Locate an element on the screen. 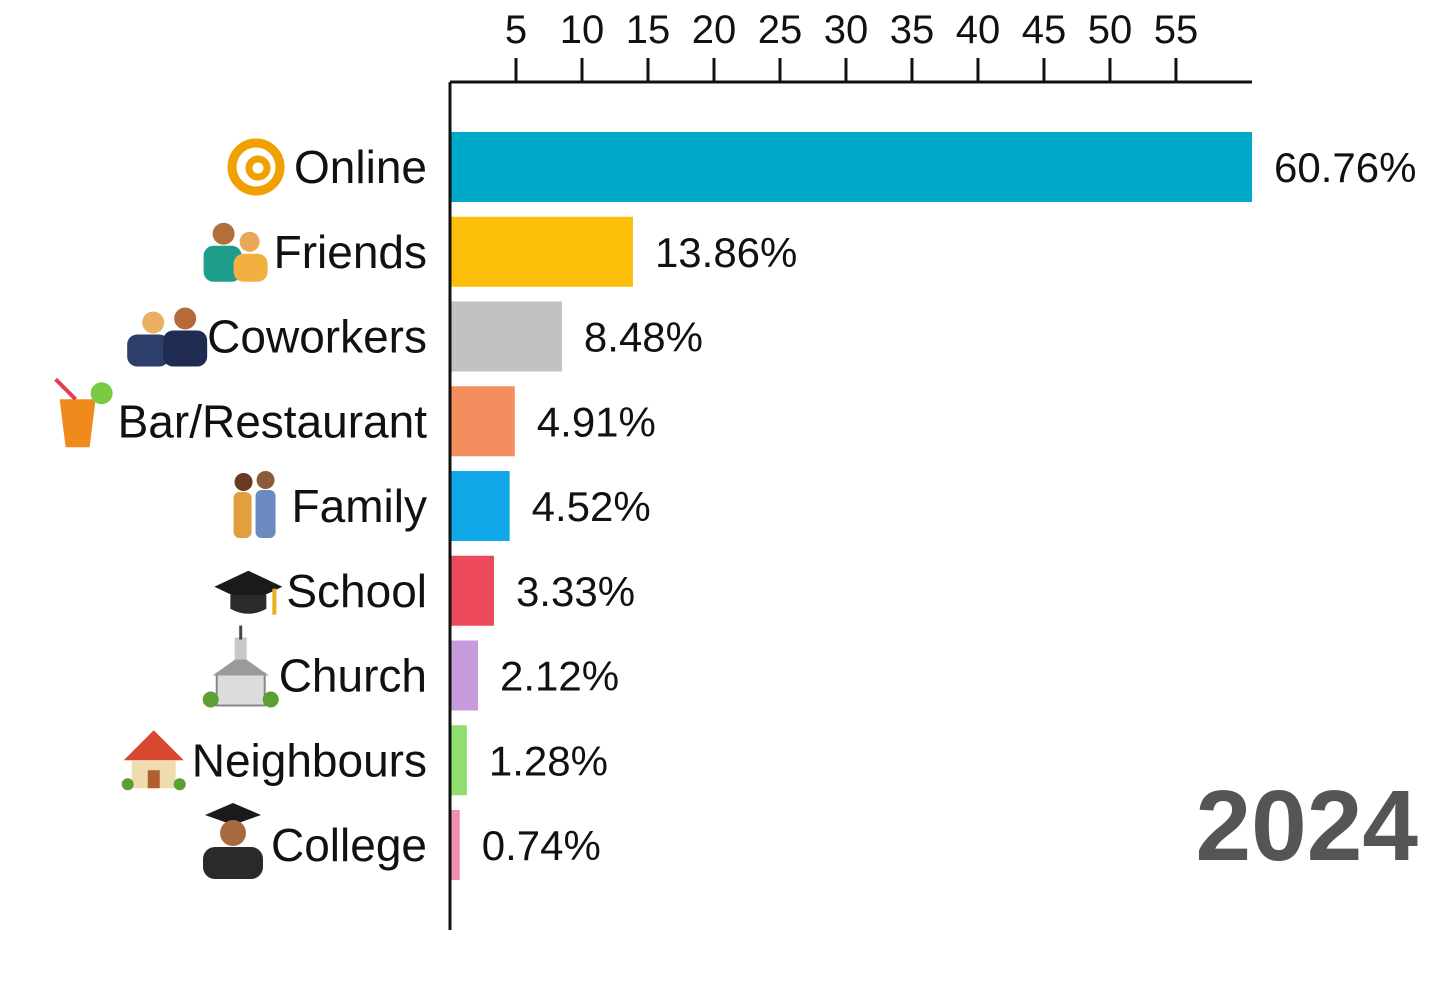 The image size is (1456, 984). drink-icon is located at coordinates (83, 412).